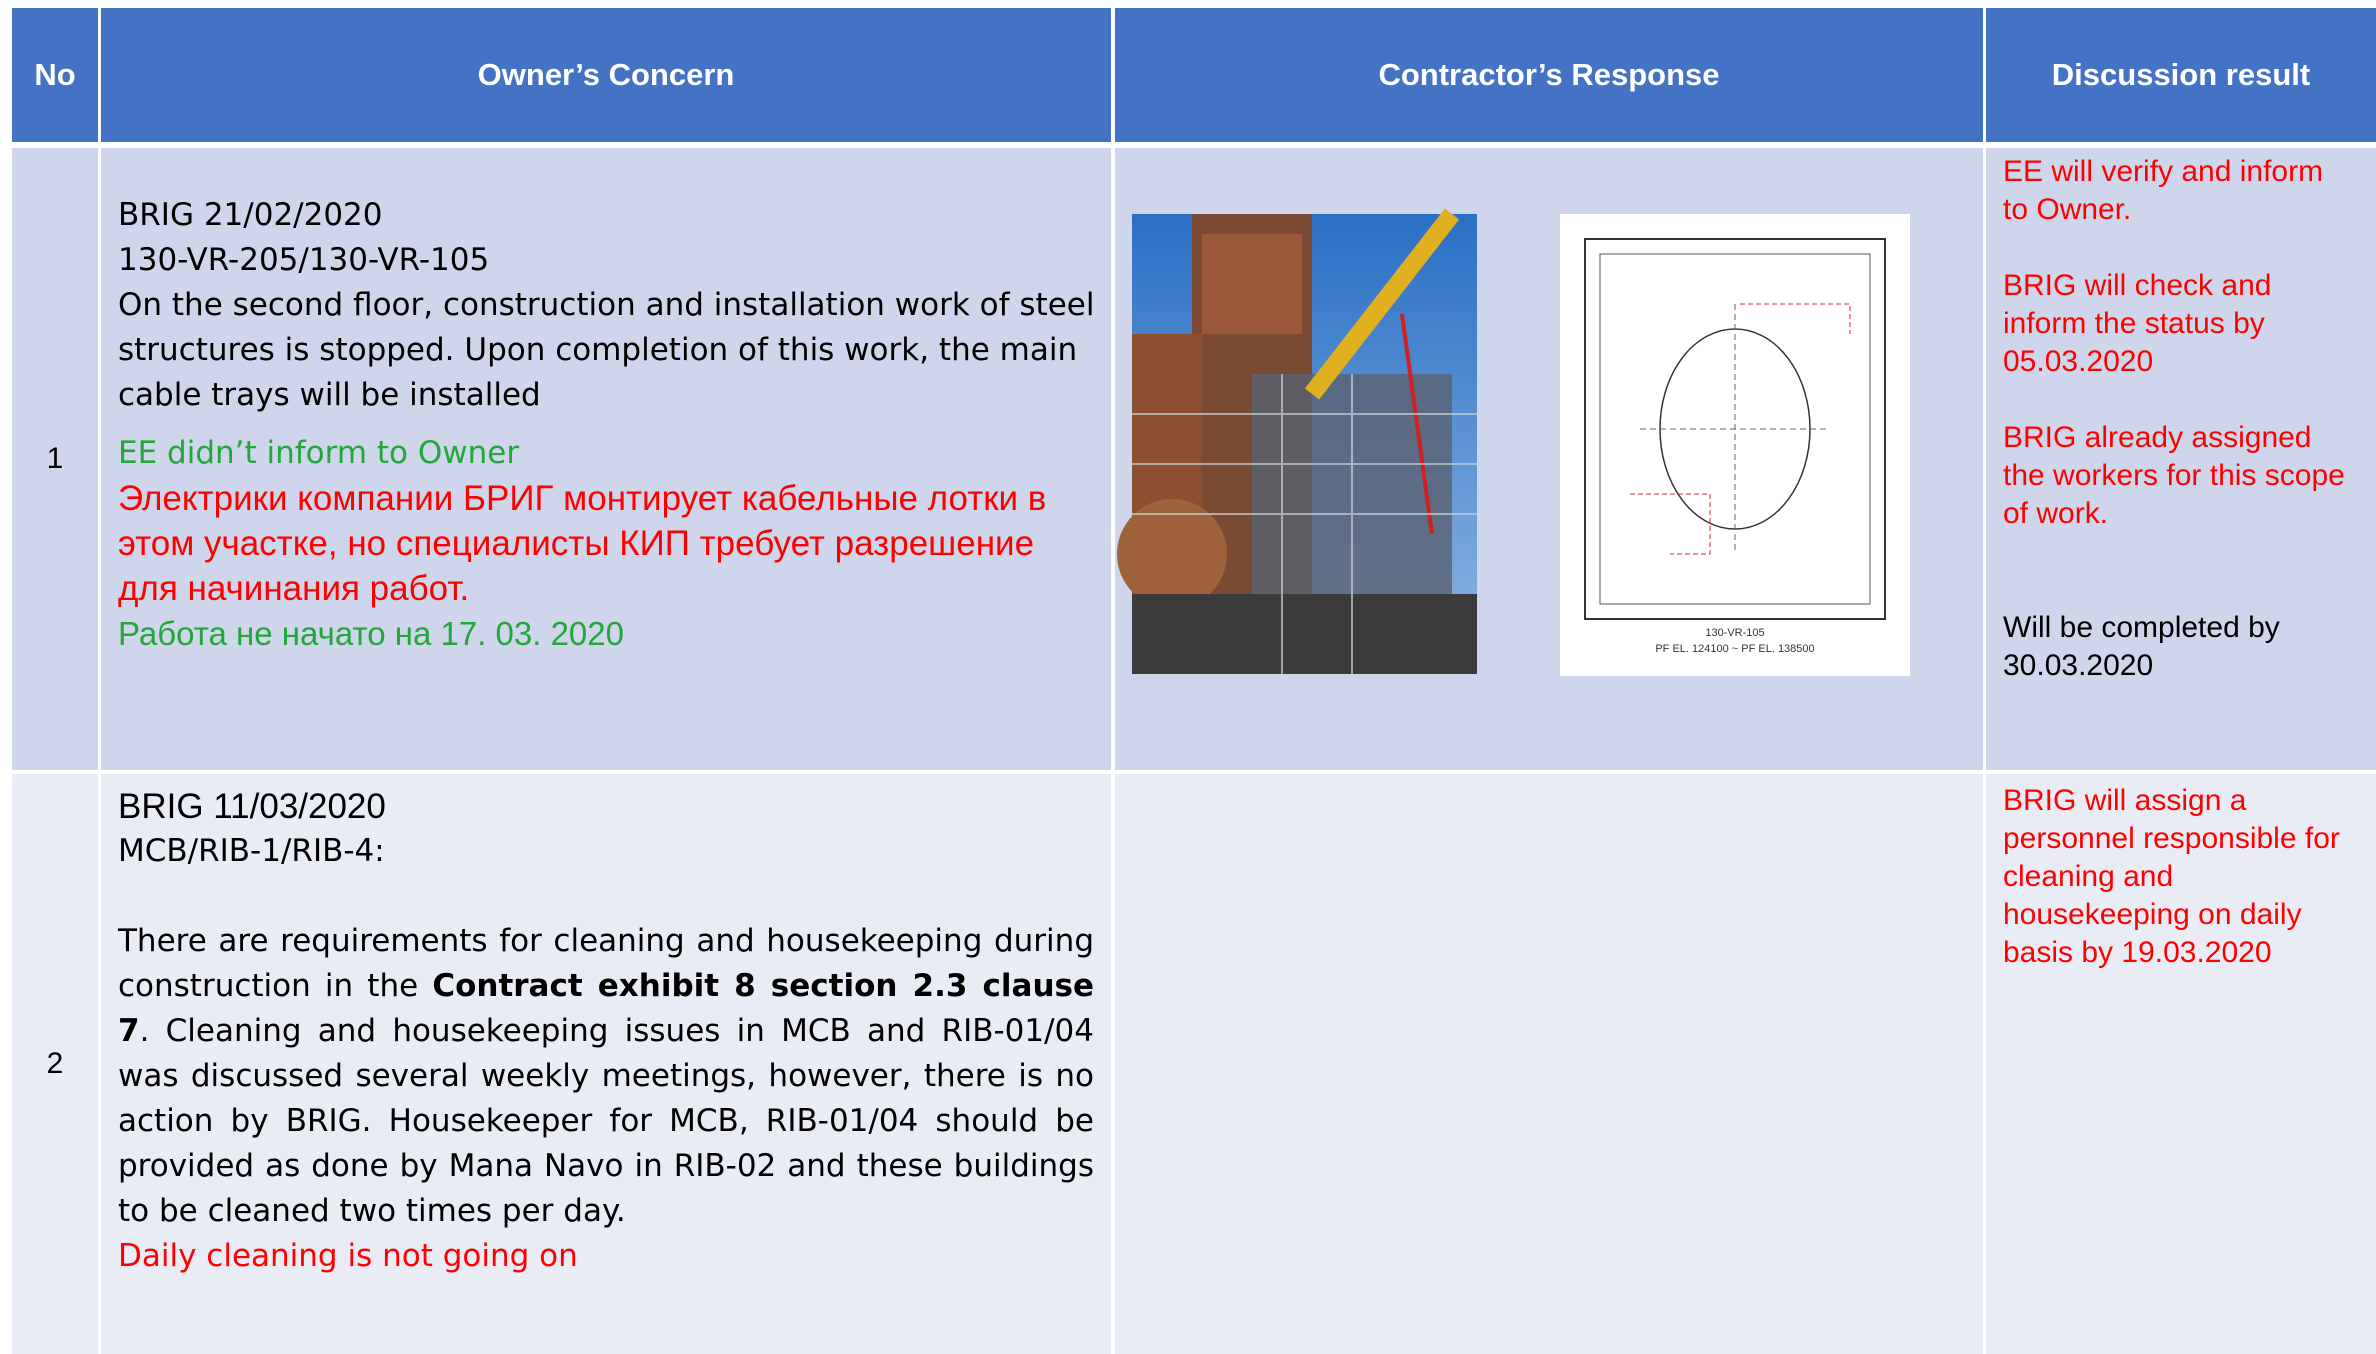  Describe the element at coordinates (606, 1008) in the screenshot. I see `text-line: Contract exhibit 8 section 2.3 clause 7` at that location.